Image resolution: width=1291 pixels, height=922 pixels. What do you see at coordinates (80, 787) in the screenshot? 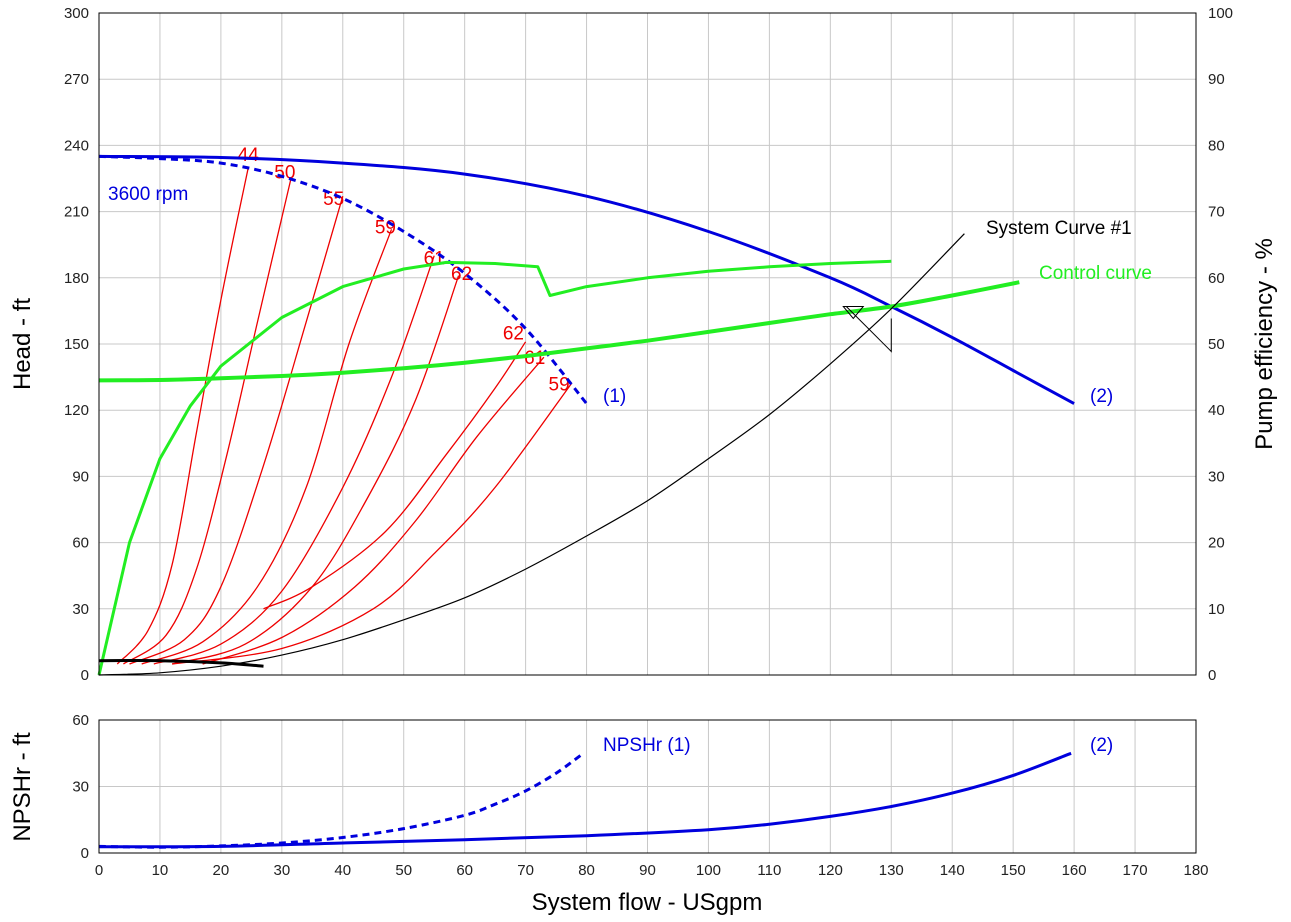
I see `y-tick-label-npsh: 30` at bounding box center [80, 787].